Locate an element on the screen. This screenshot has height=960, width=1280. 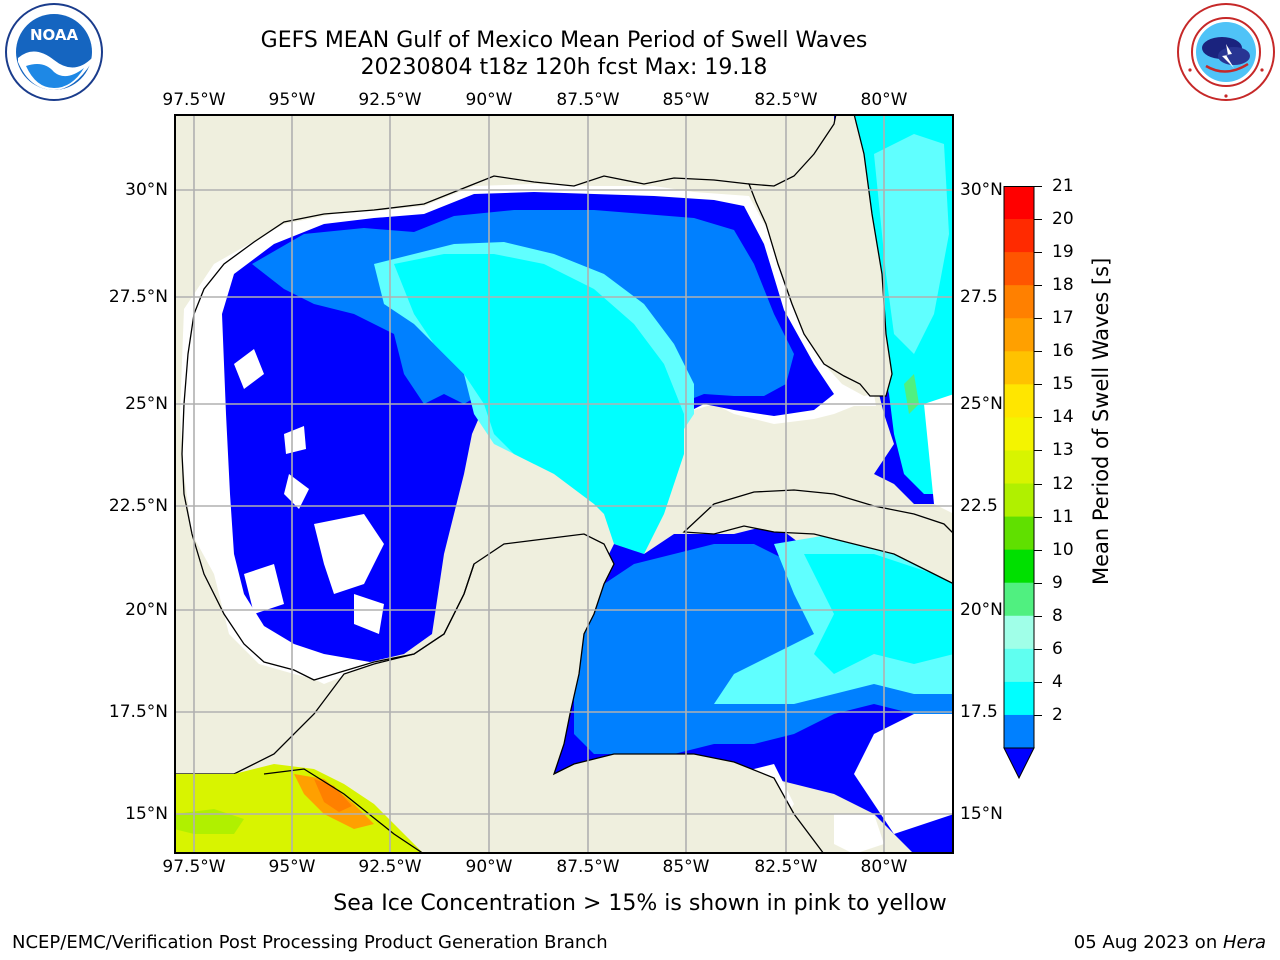
footer-machine: Hera is located at coordinates (1244, 942).